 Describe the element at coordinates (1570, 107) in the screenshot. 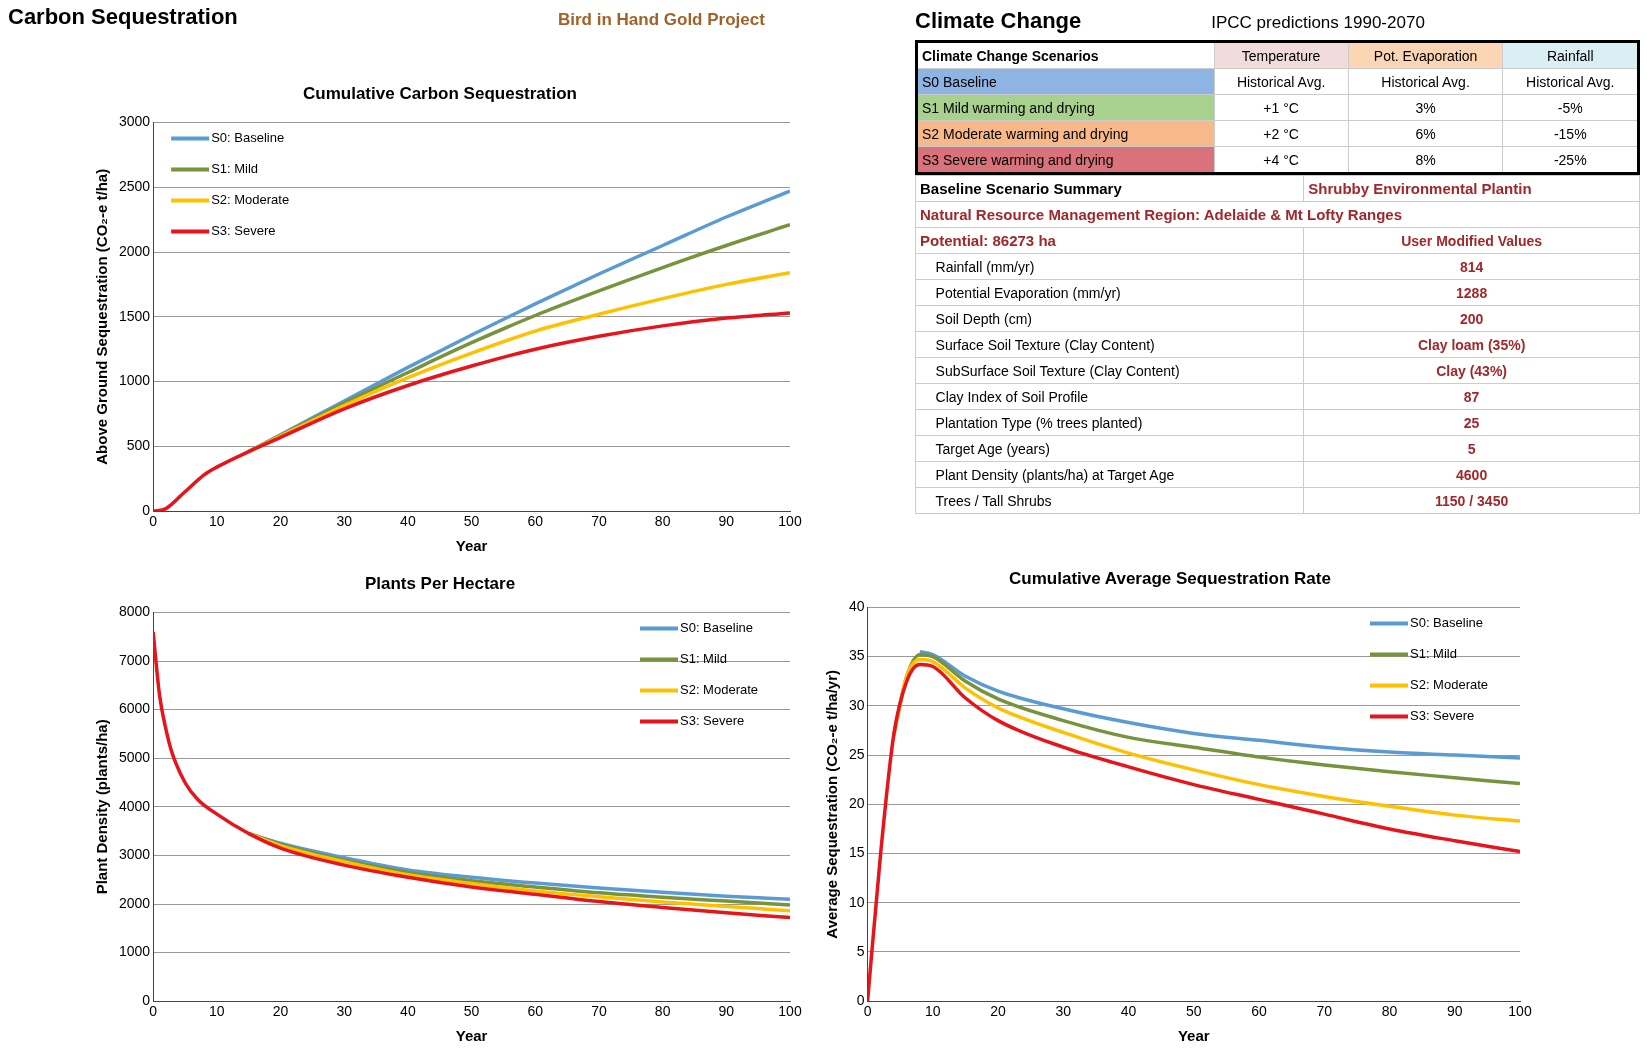

I see `text: -5%` at that location.